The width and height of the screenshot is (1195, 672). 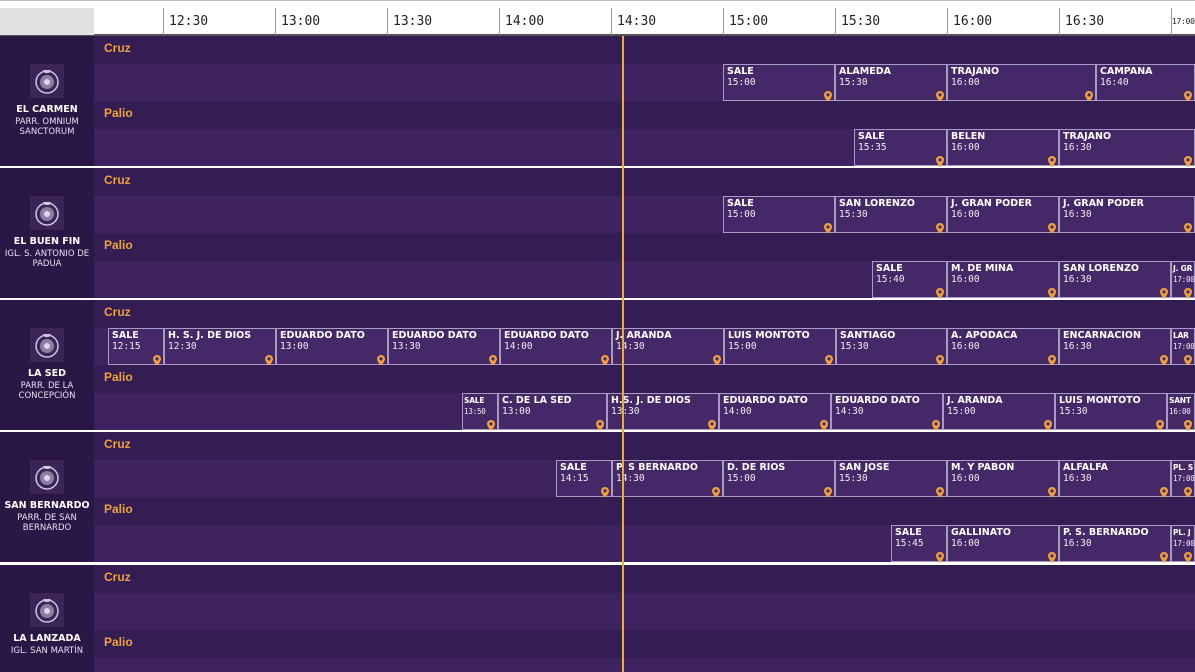 What do you see at coordinates (47, 477) in the screenshot?
I see `brotherhood-crest-icon` at bounding box center [47, 477].